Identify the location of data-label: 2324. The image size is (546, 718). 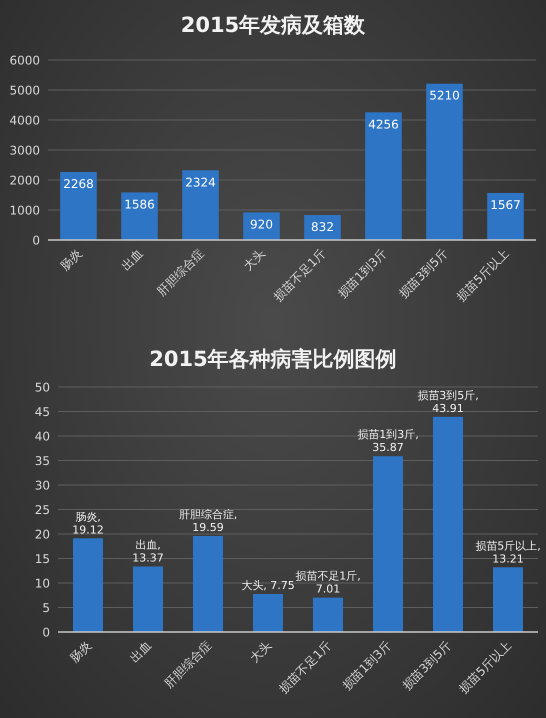
(200, 182).